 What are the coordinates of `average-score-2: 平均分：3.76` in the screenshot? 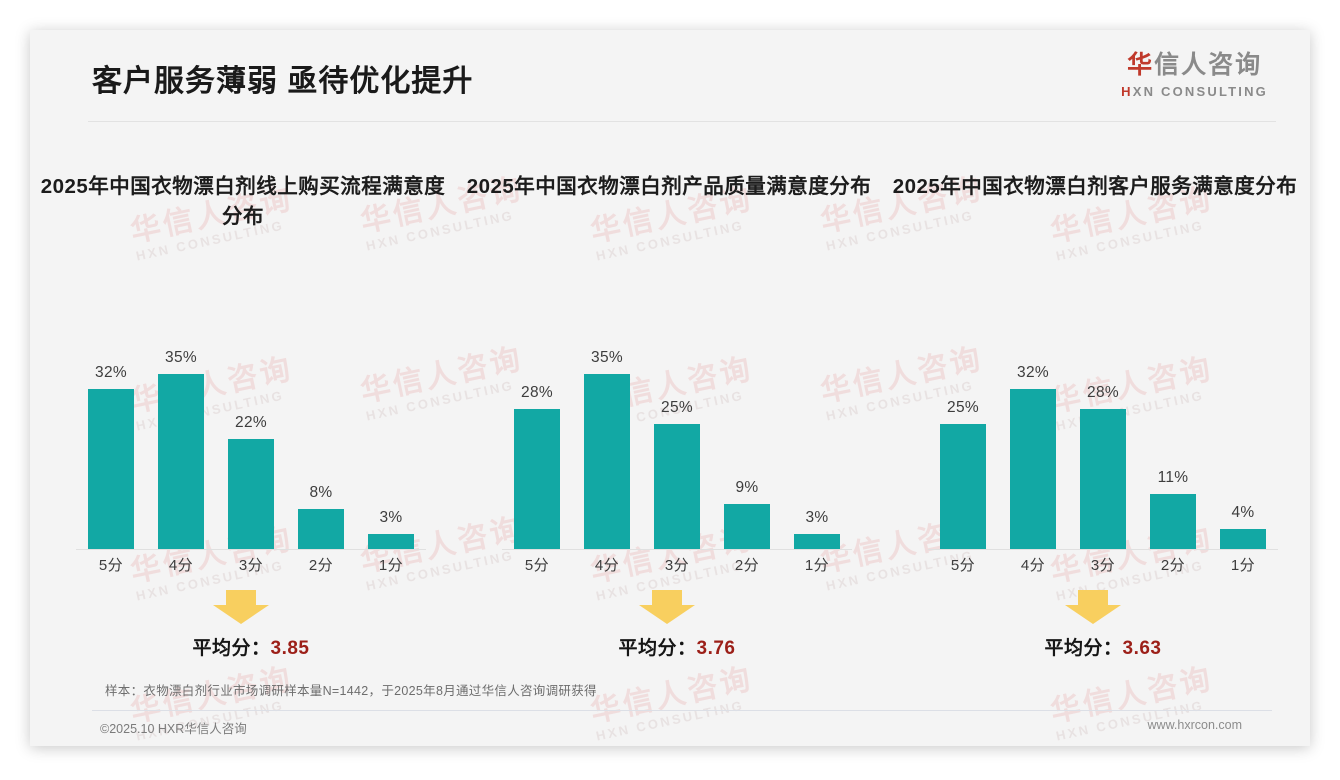 It's located at (677, 646).